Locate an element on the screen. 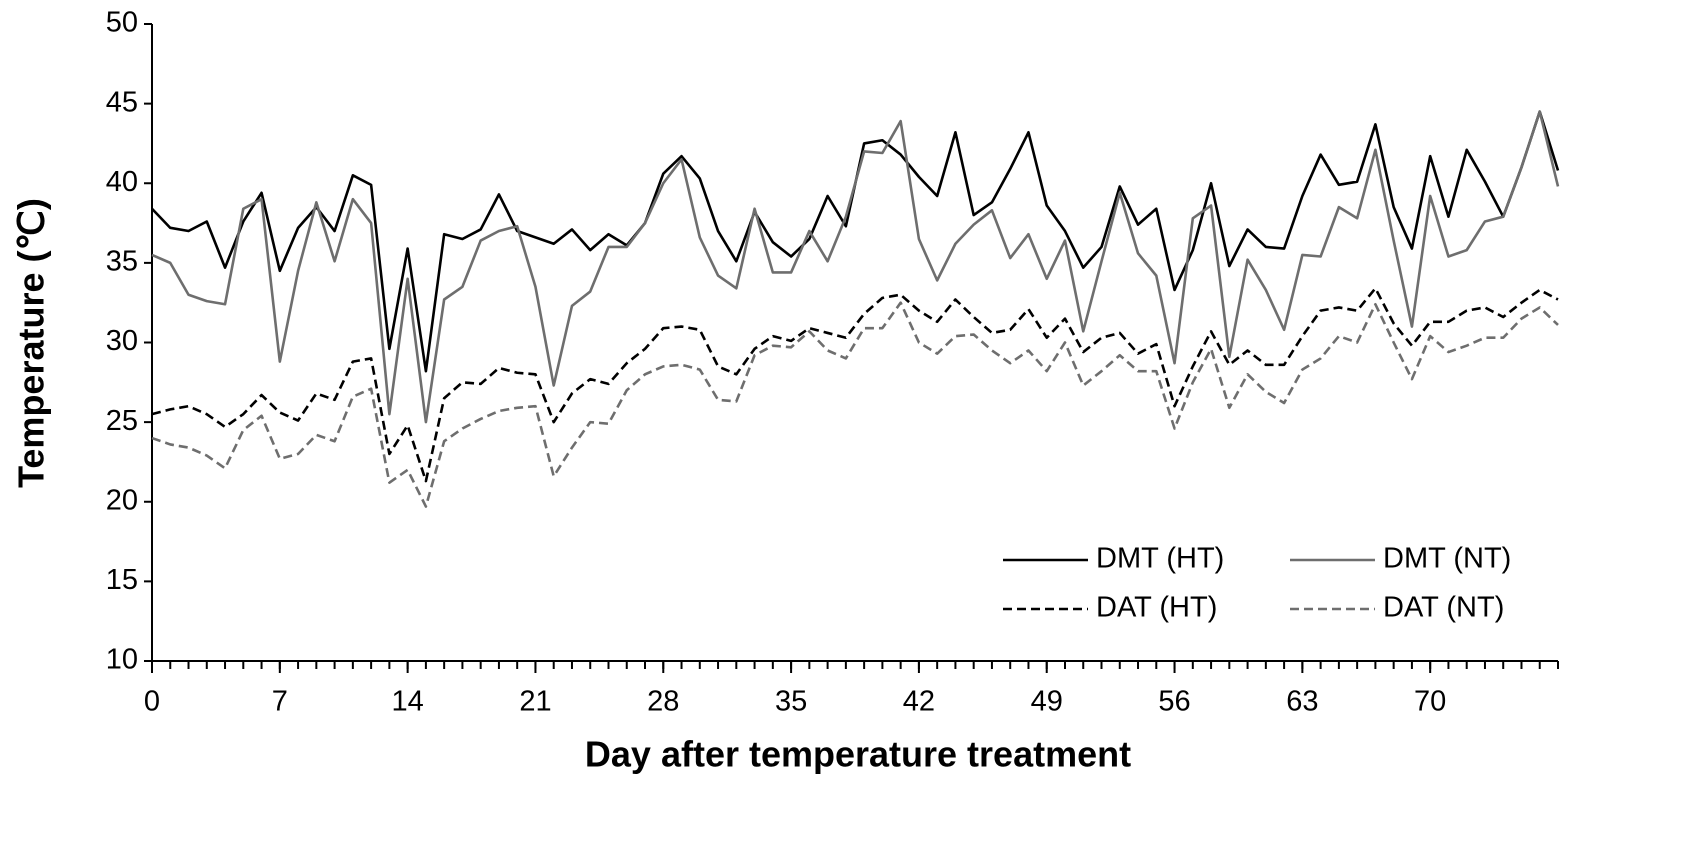  x-tick-label: 28 is located at coordinates (663, 702).